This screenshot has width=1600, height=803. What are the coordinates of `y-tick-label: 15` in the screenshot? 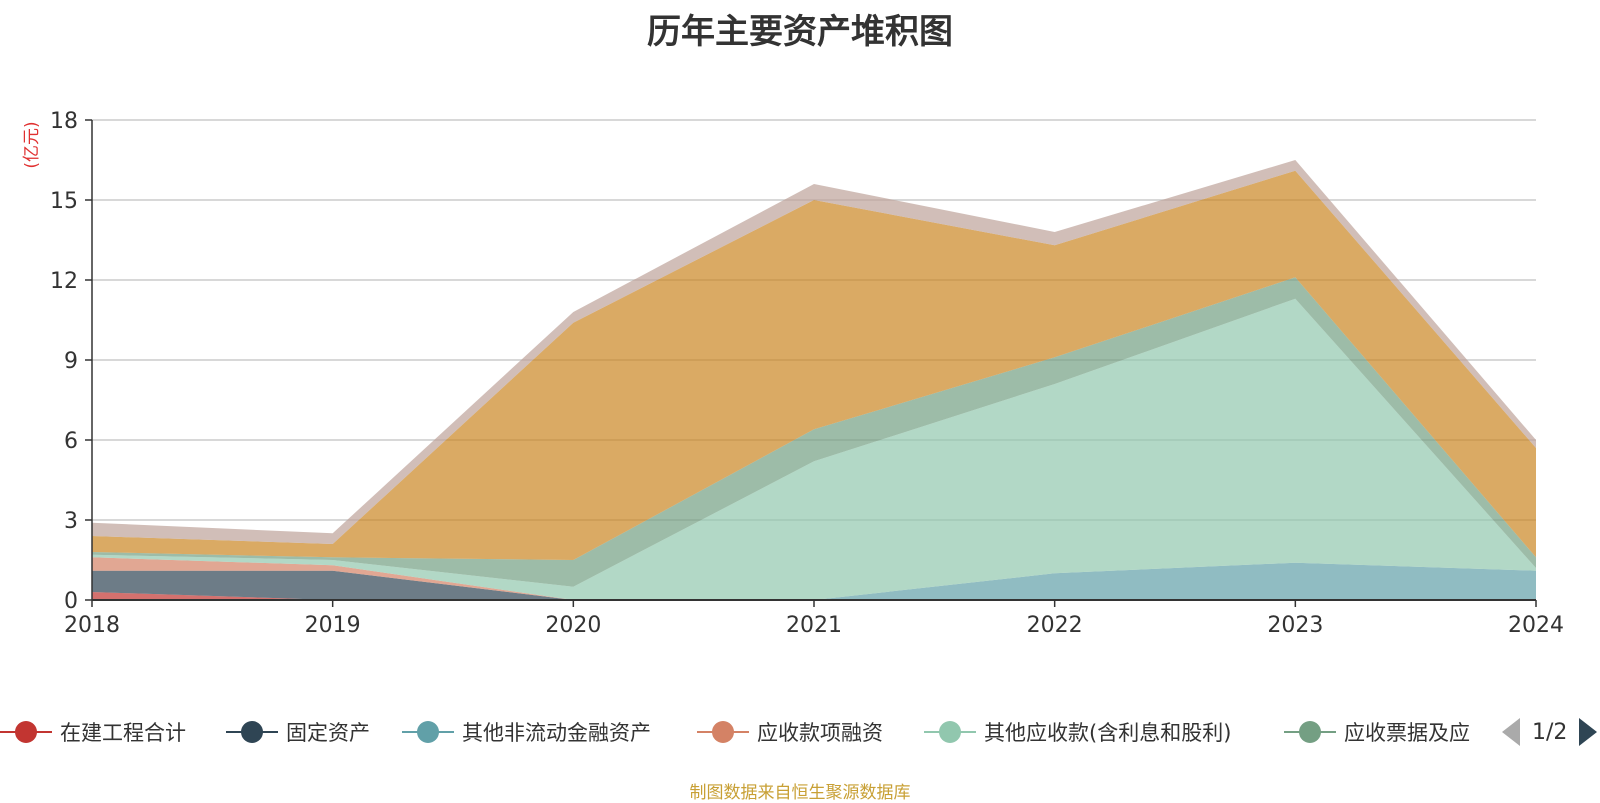 It's located at (64, 201).